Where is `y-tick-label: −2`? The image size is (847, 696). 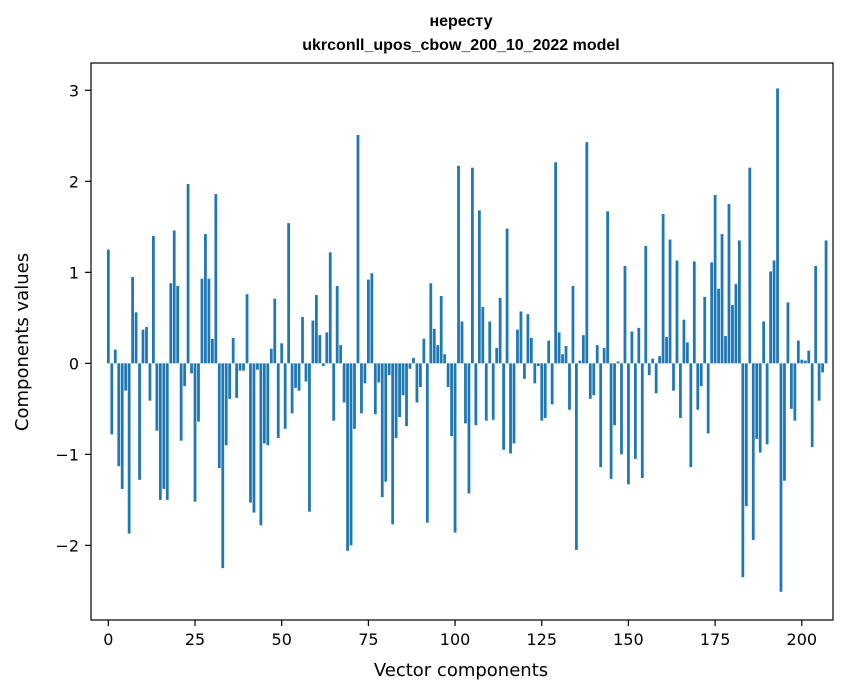 y-tick-label: −2 is located at coordinates (67, 545).